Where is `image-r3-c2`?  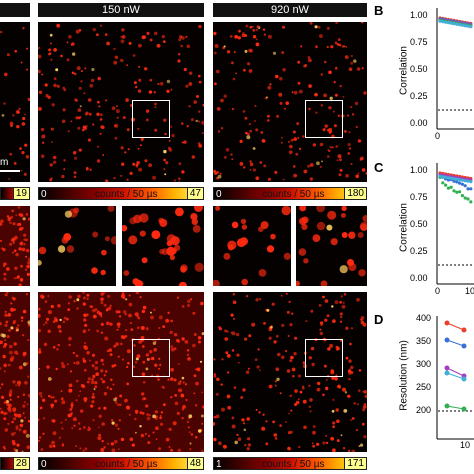 image-r3-c2 is located at coordinates (290, 372).